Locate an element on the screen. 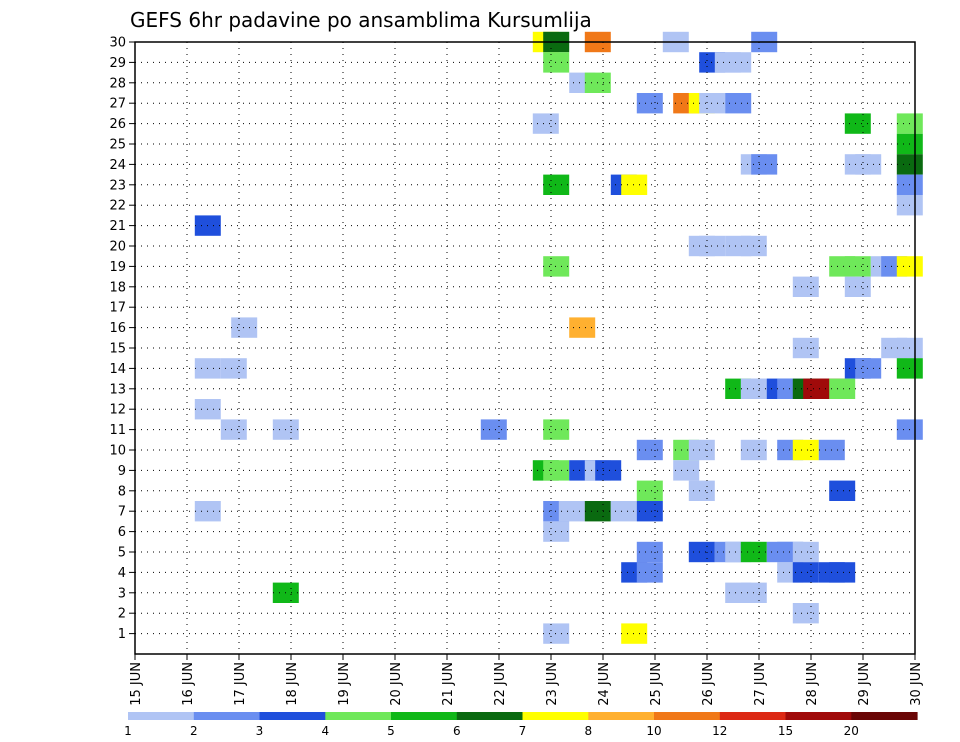  y-tick-label: 21 is located at coordinates (117, 226).